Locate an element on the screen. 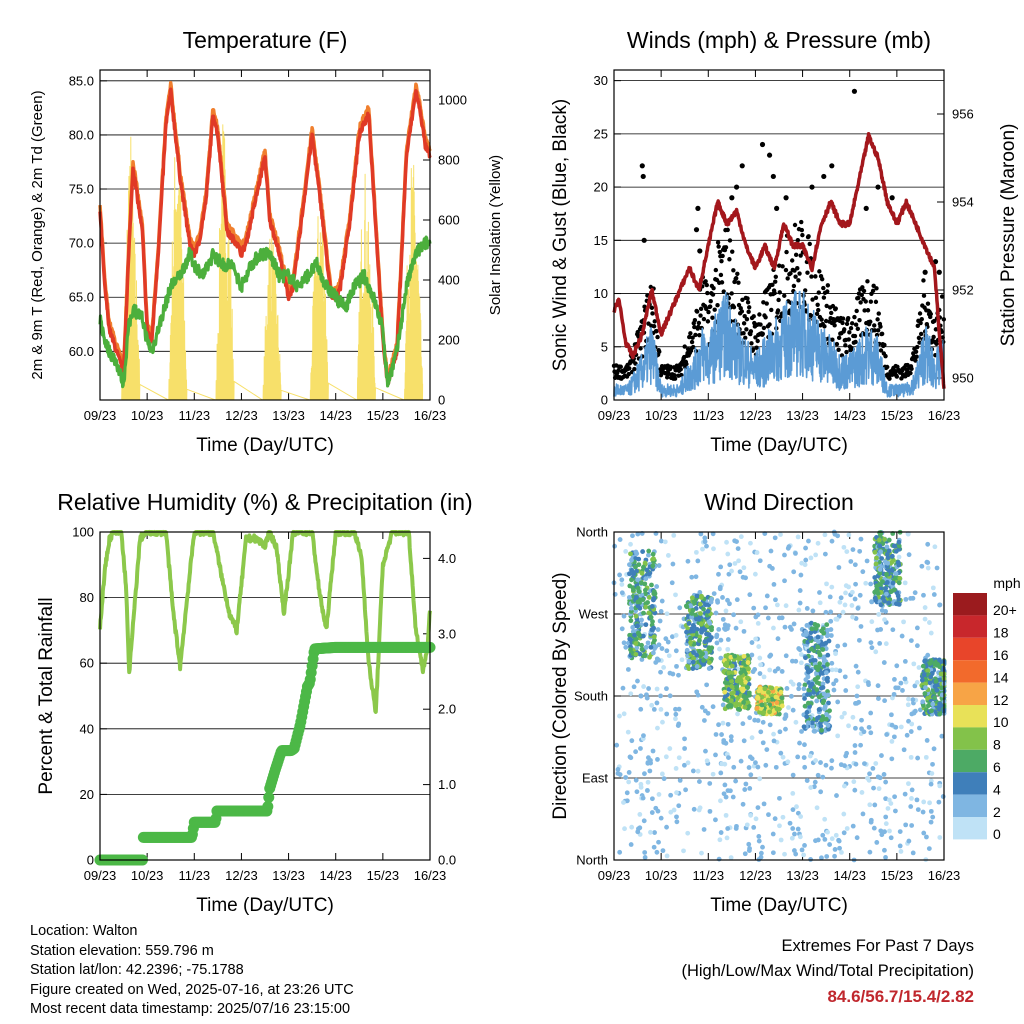 The height and width of the screenshot is (1024, 1024). direction-ytick-label: East is located at coordinates (595, 778).